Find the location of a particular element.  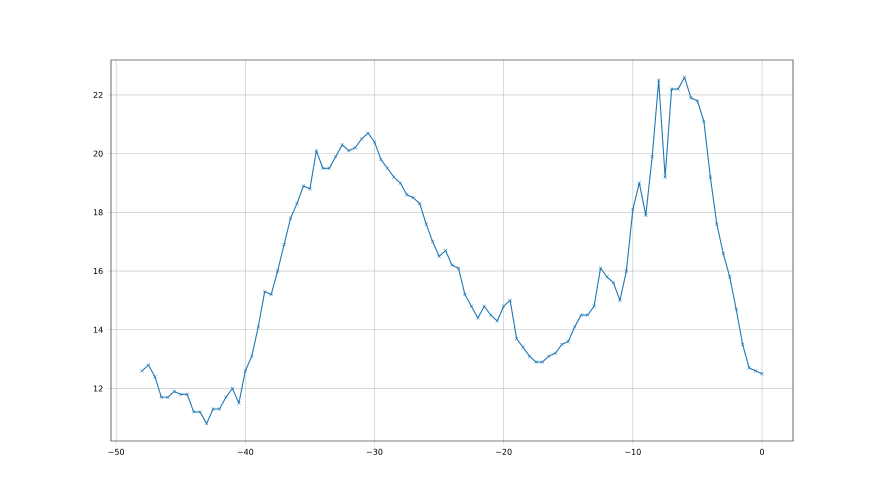

y-tick-label: 16 is located at coordinates (98, 271).